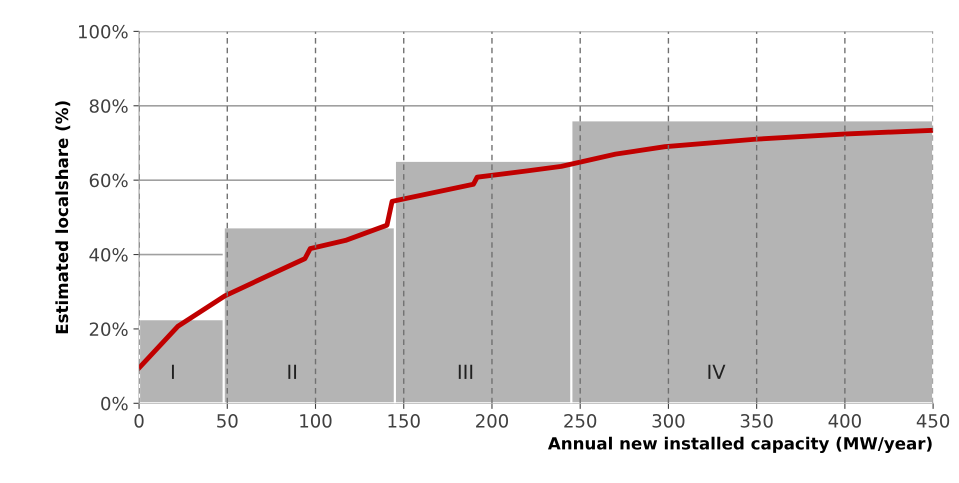 The width and height of the screenshot is (959, 483). I want to click on x-tick-label: 450, so click(933, 421).